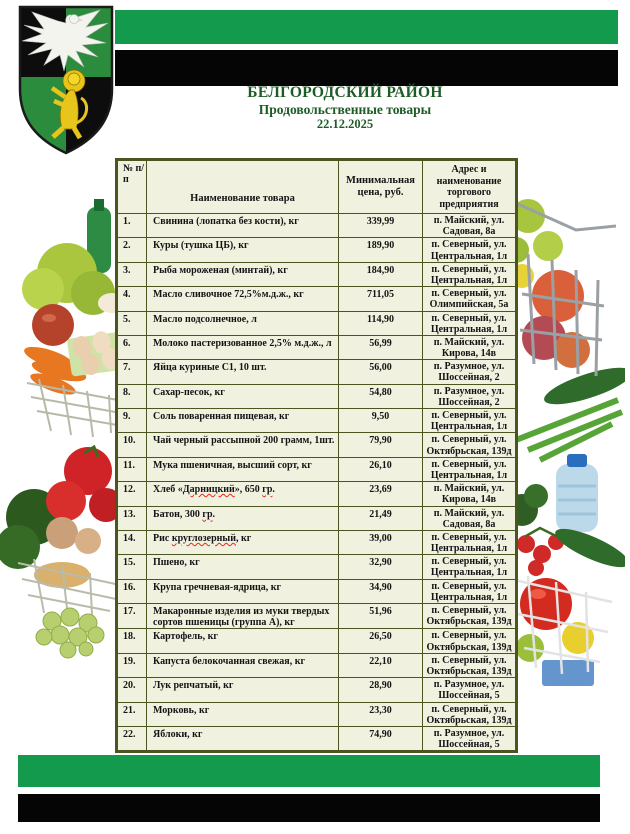 This screenshot has width=630, height=834. What do you see at coordinates (61, 552) in the screenshot?
I see `produce-photo-bottom-left` at bounding box center [61, 552].